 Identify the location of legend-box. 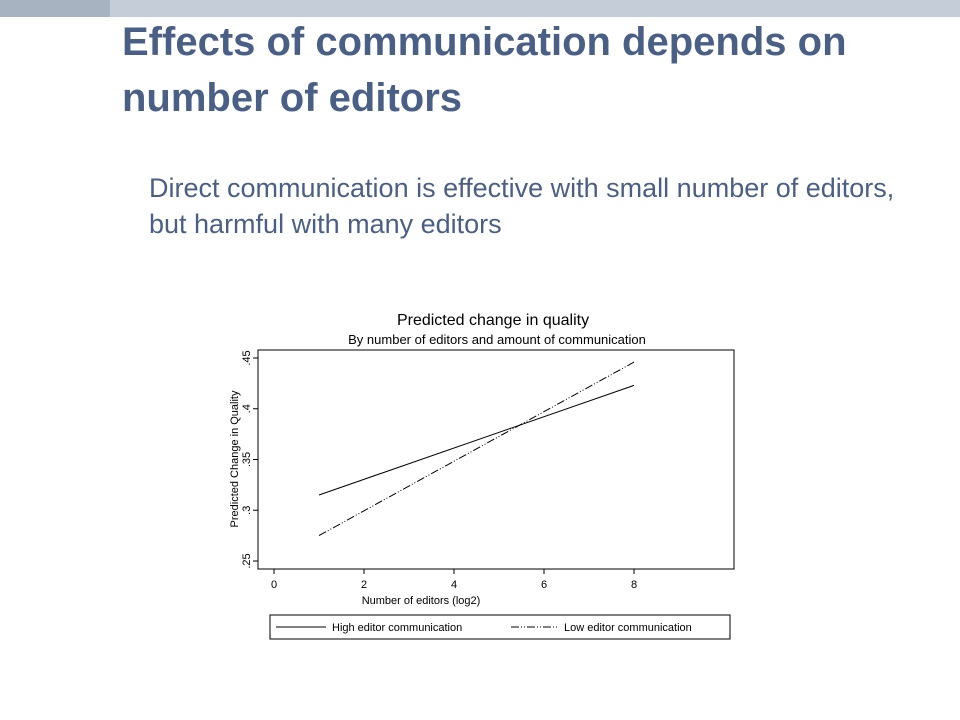
(500, 627).